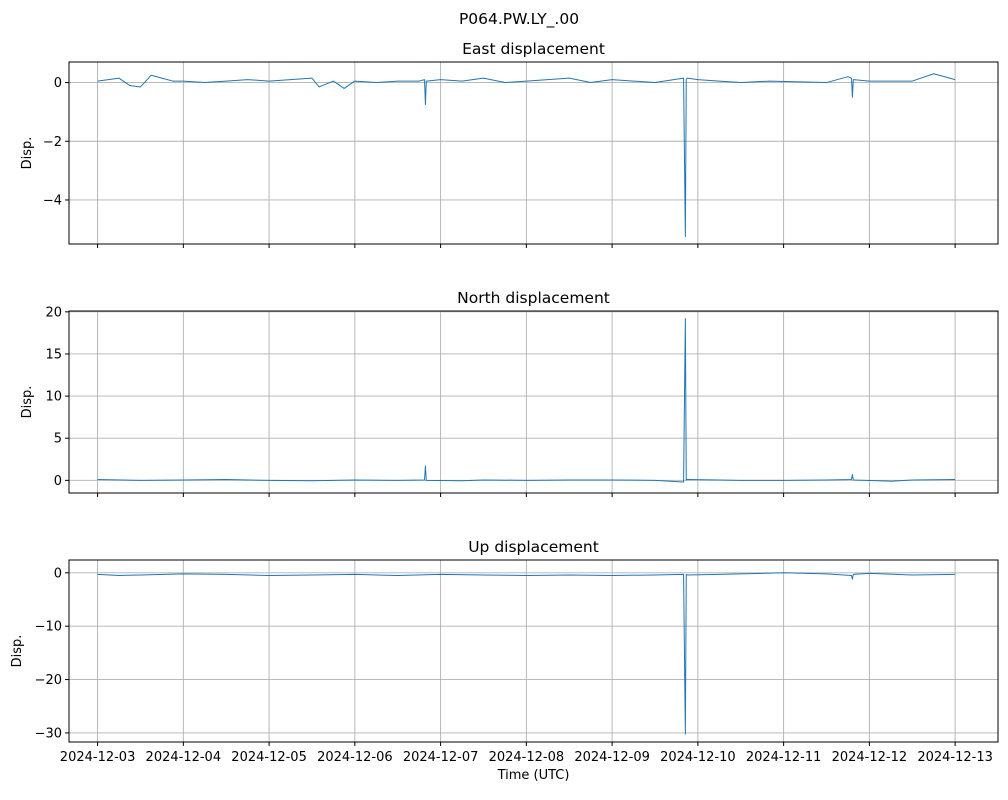 The height and width of the screenshot is (800, 1008). Describe the element at coordinates (784, 757) in the screenshot. I see `x-tick-label: 2024-12-11` at that location.